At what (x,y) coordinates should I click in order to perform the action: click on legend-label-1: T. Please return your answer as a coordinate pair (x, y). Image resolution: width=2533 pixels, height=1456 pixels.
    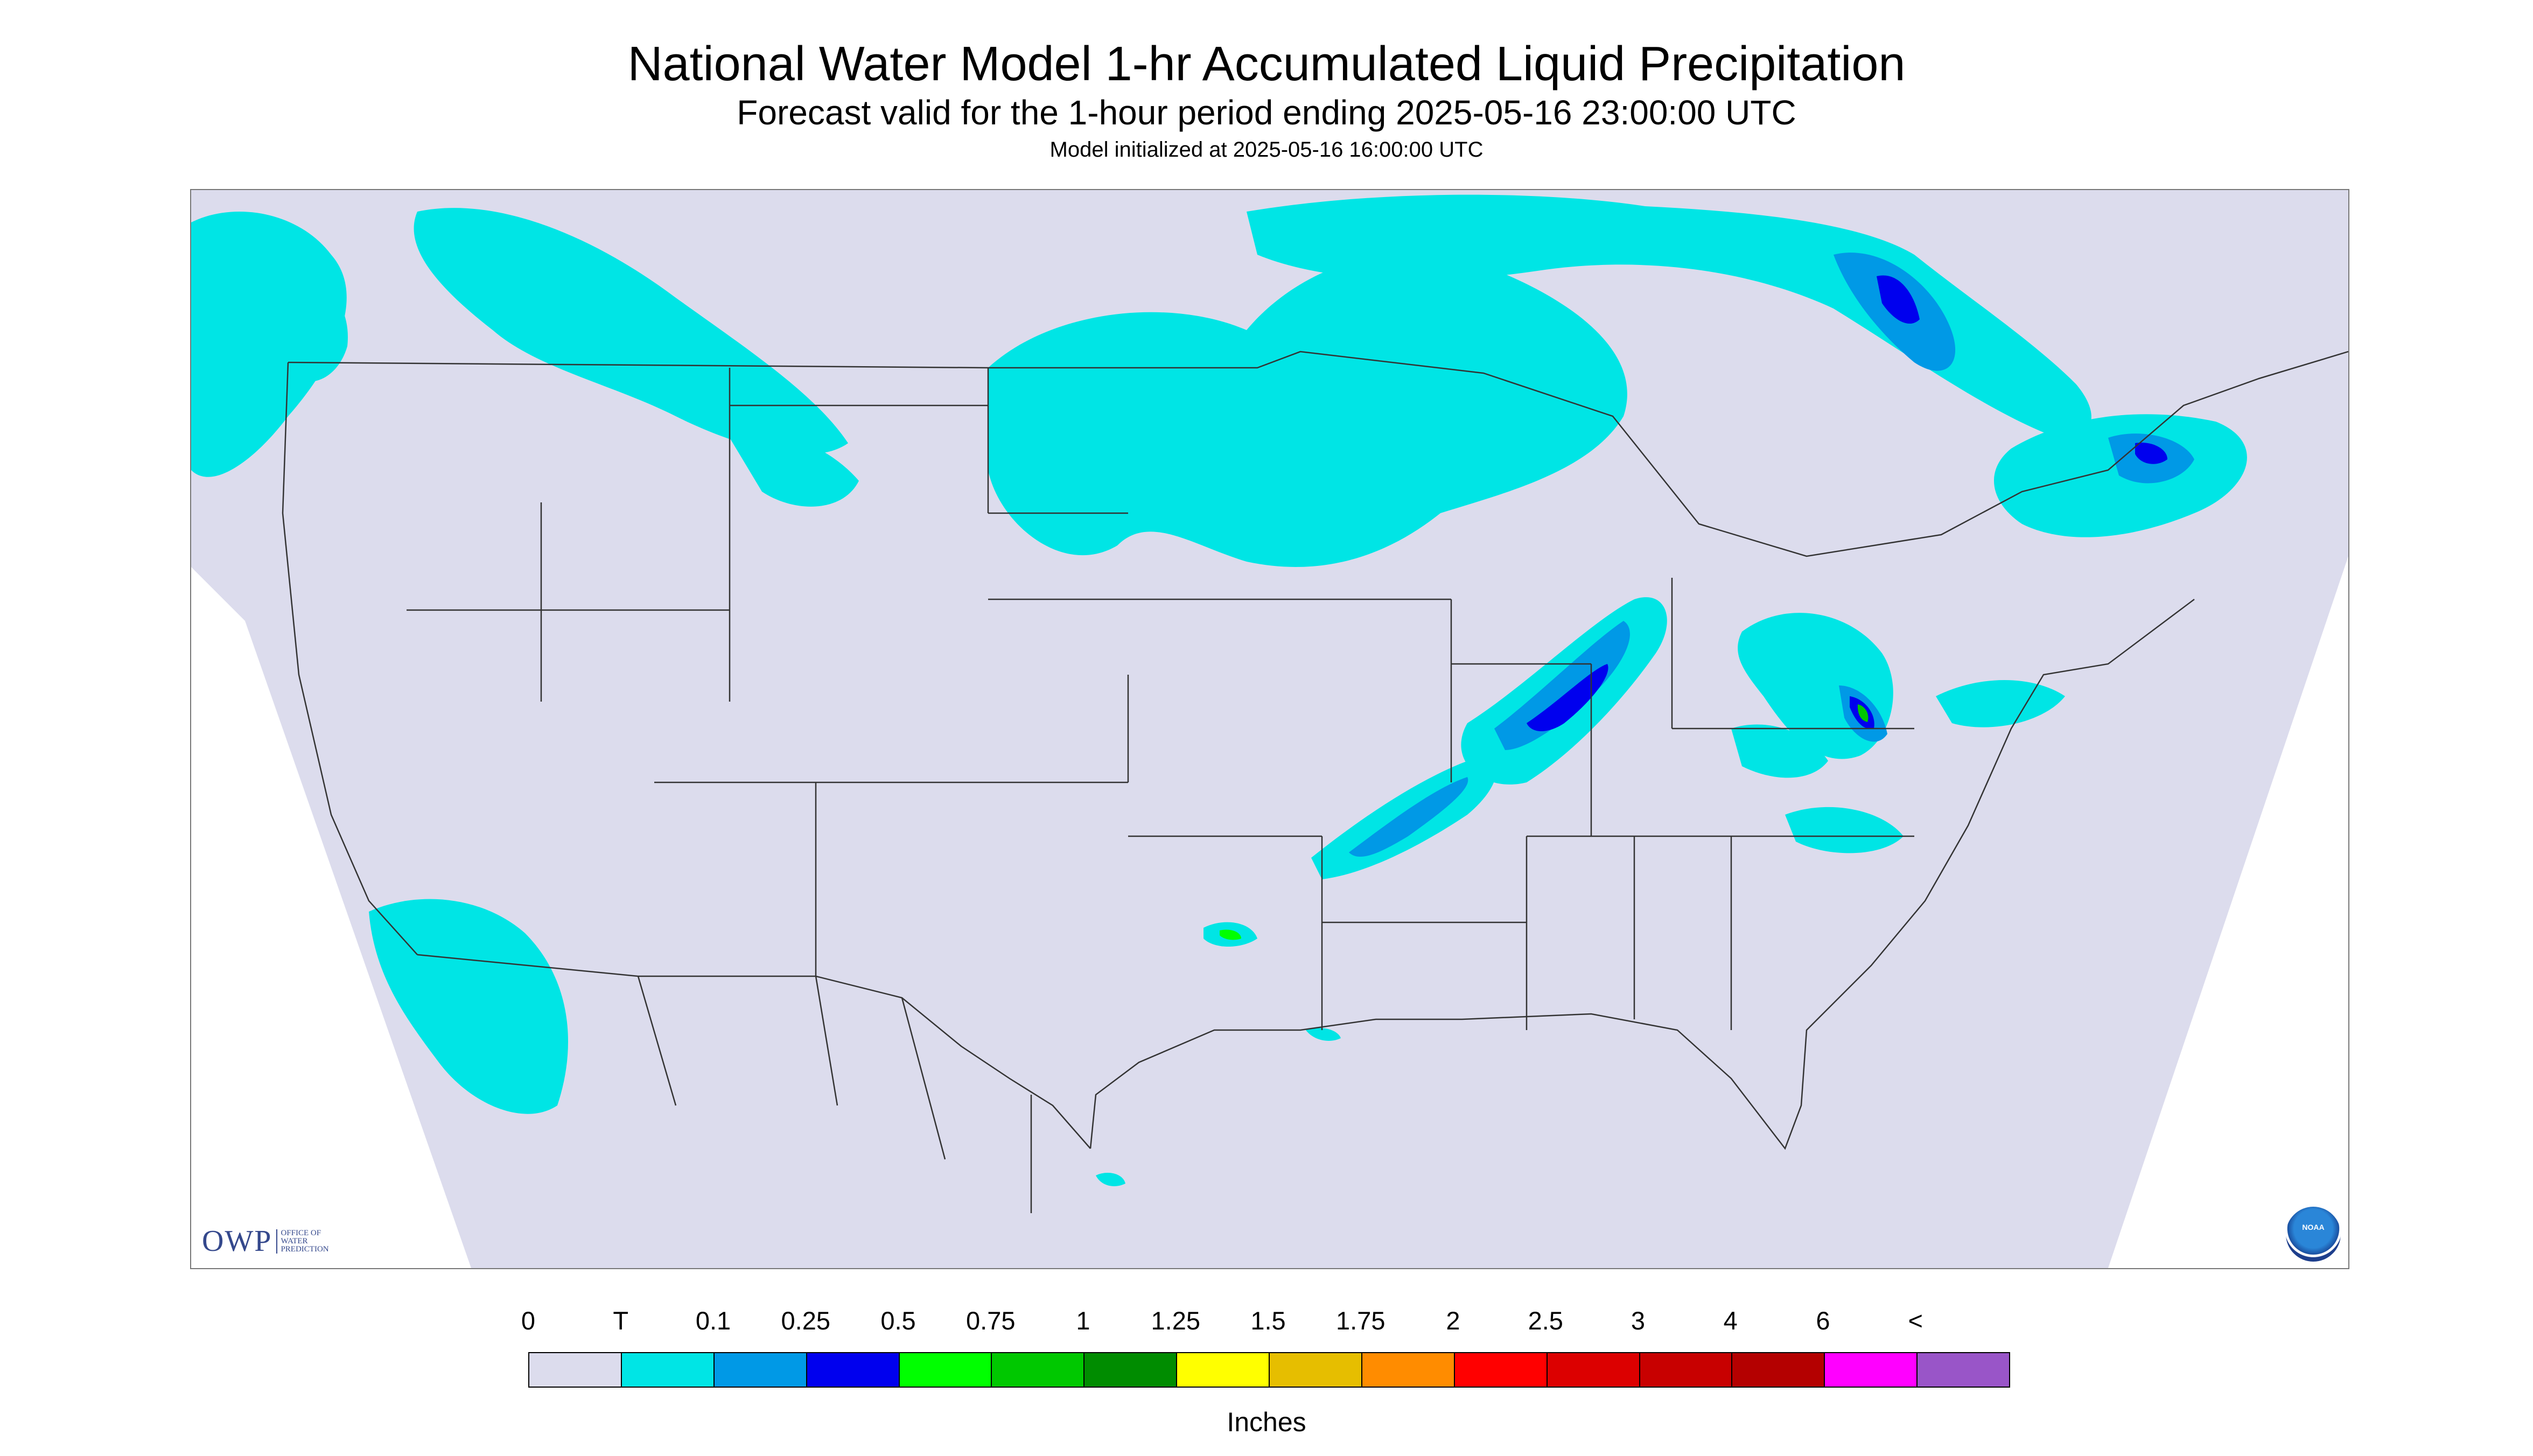
    Looking at the image, I should click on (621, 1320).